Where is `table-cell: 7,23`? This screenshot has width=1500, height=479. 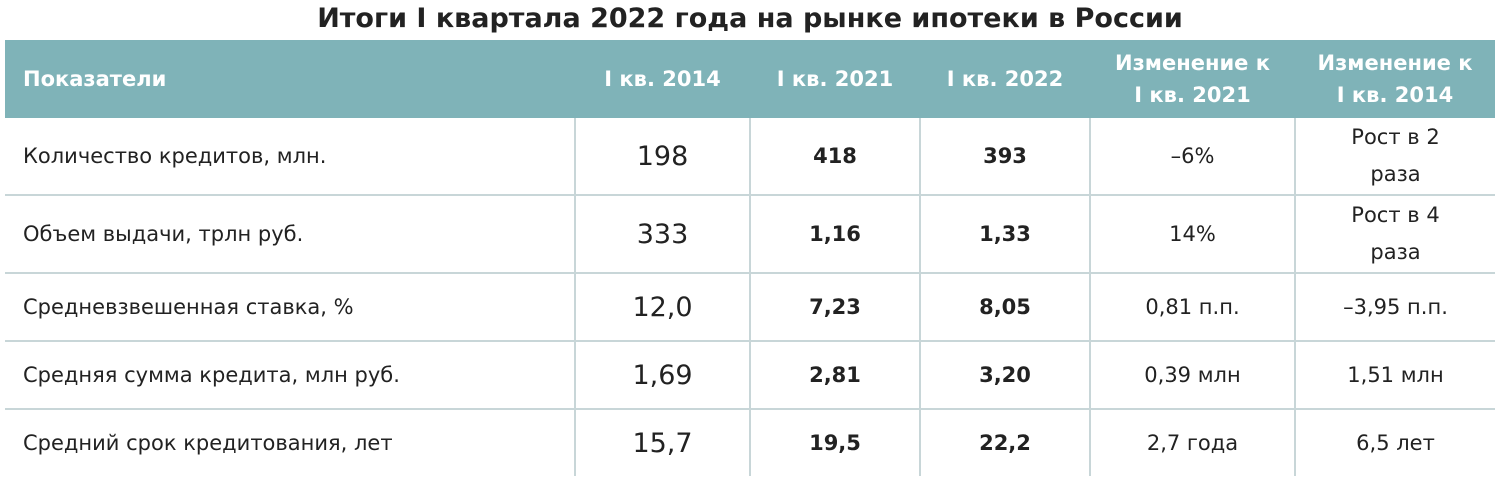 table-cell: 7,23 is located at coordinates (834, 307).